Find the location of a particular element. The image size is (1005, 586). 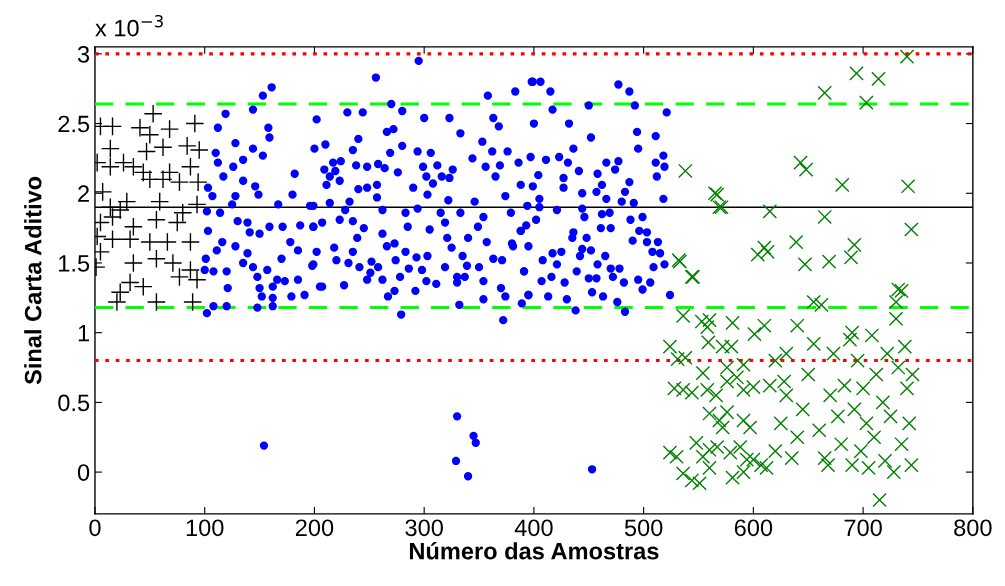

y-tick-label: 1 is located at coordinates (83, 333).